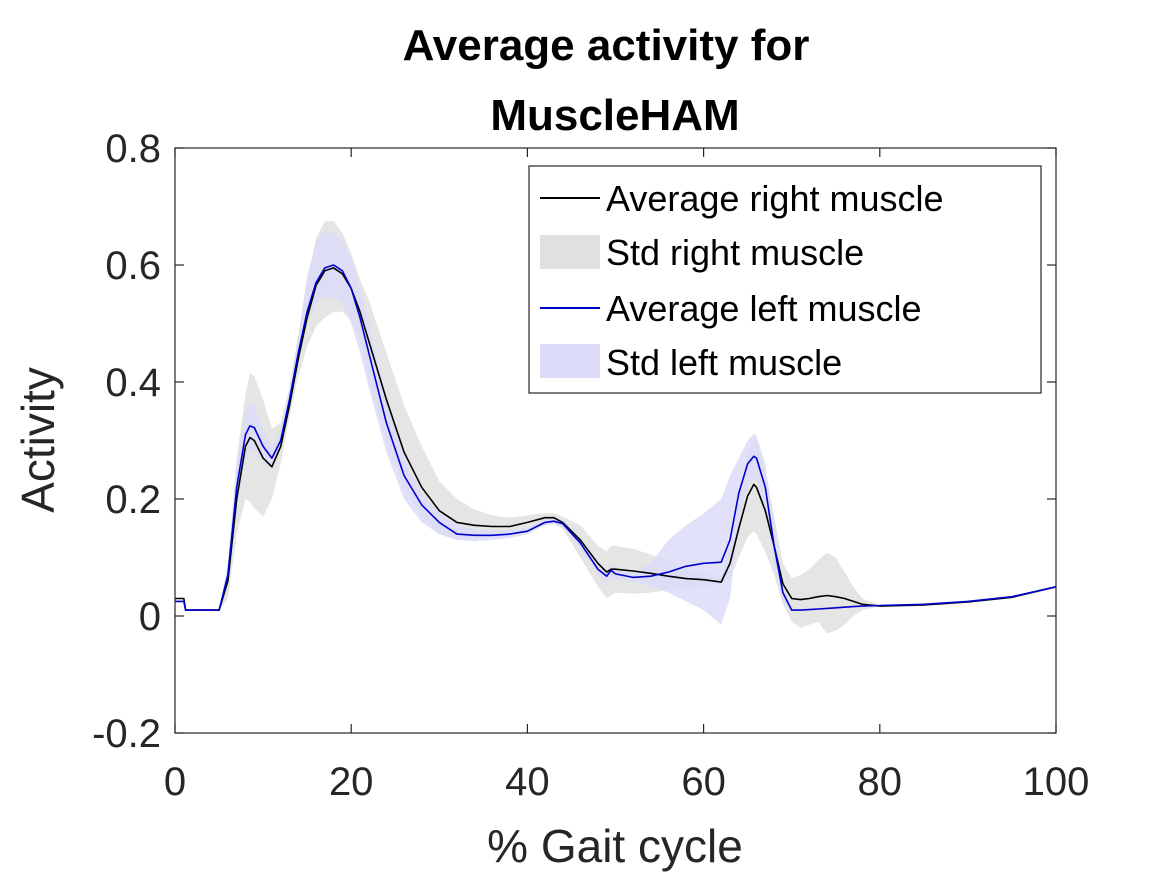  Describe the element at coordinates (133, 383) in the screenshot. I see `y-tick-label: 0.4` at that location.